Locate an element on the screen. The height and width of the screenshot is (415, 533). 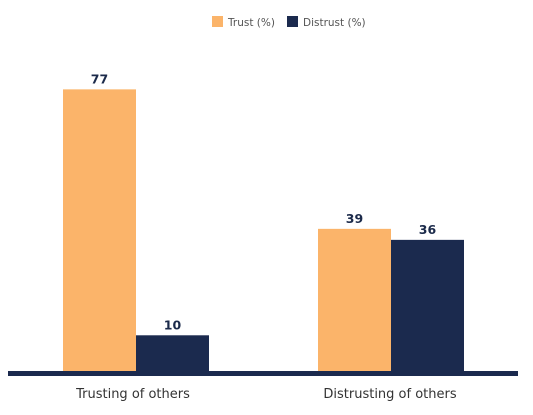
value-label-distrust-distrusting: 36 is located at coordinates (428, 229).